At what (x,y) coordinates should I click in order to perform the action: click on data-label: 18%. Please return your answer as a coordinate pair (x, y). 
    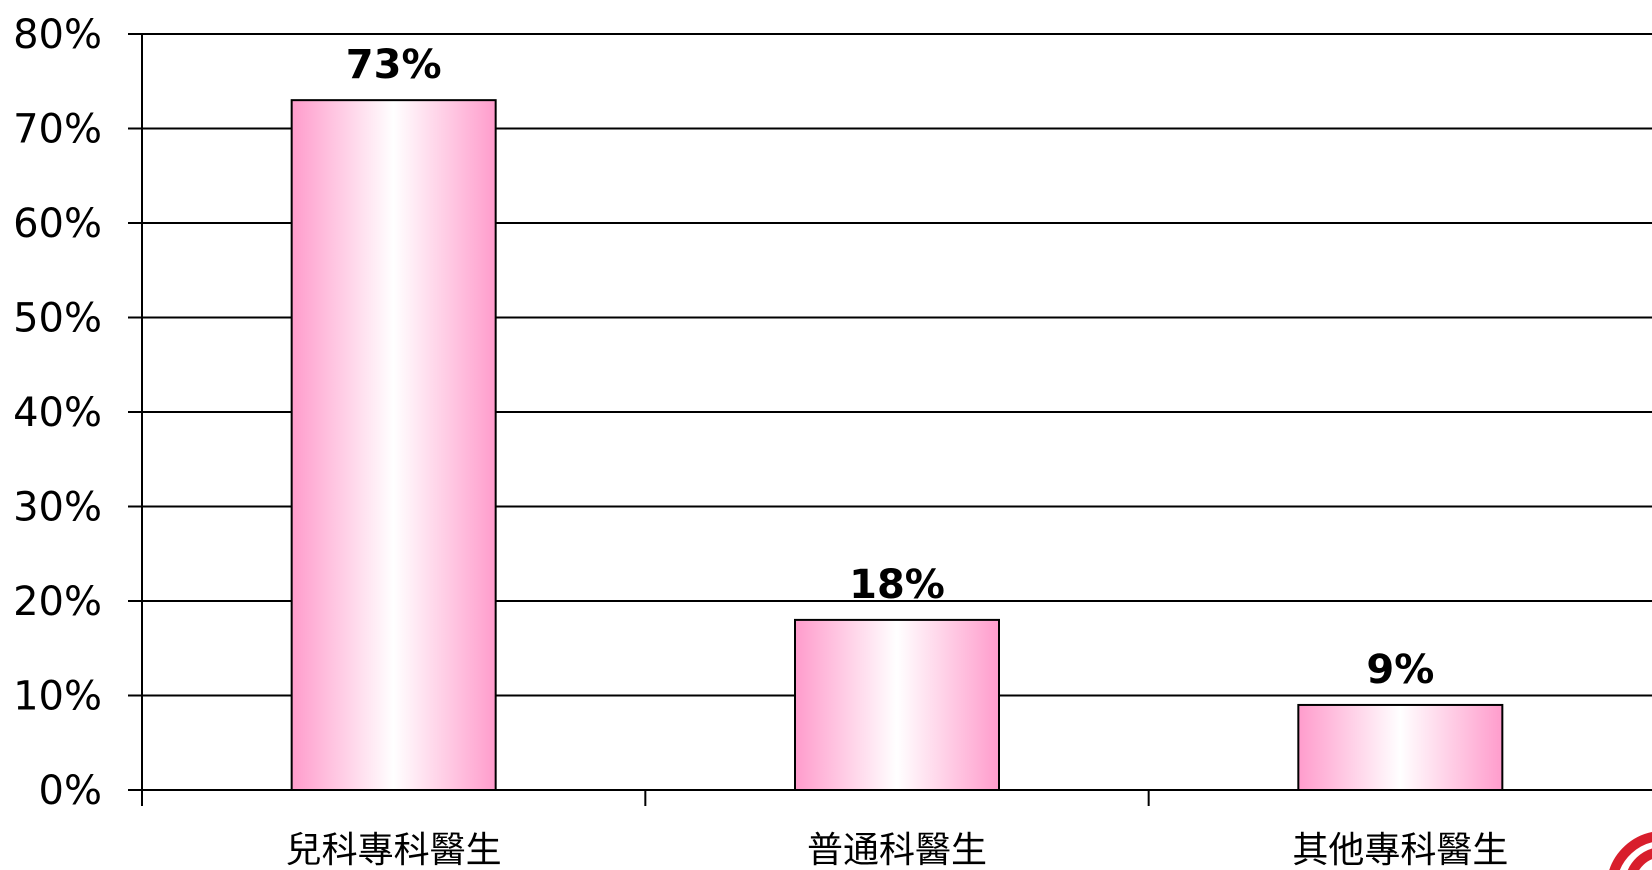
    Looking at the image, I should click on (897, 585).